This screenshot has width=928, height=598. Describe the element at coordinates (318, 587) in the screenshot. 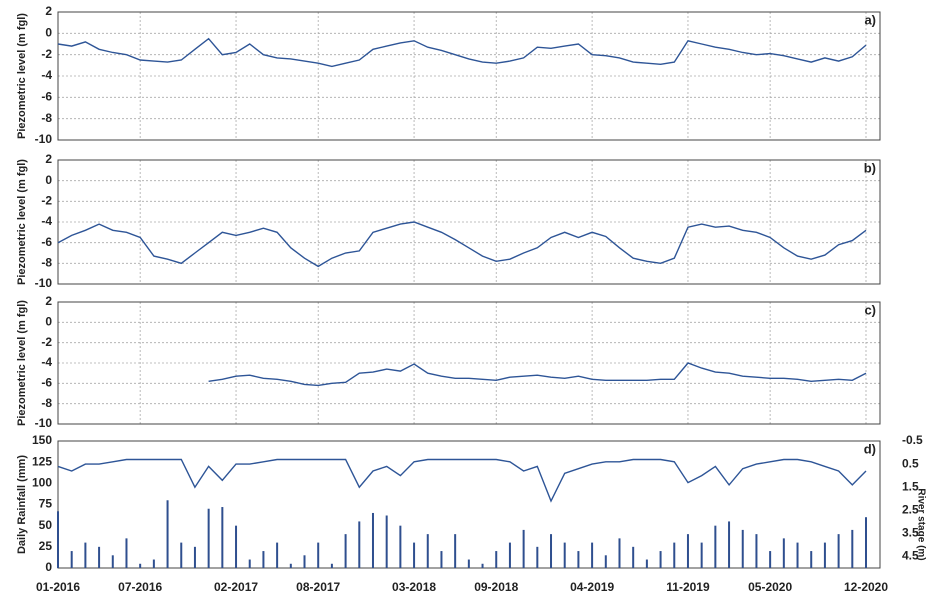

I see `x-tick-label: 08-2017` at that location.